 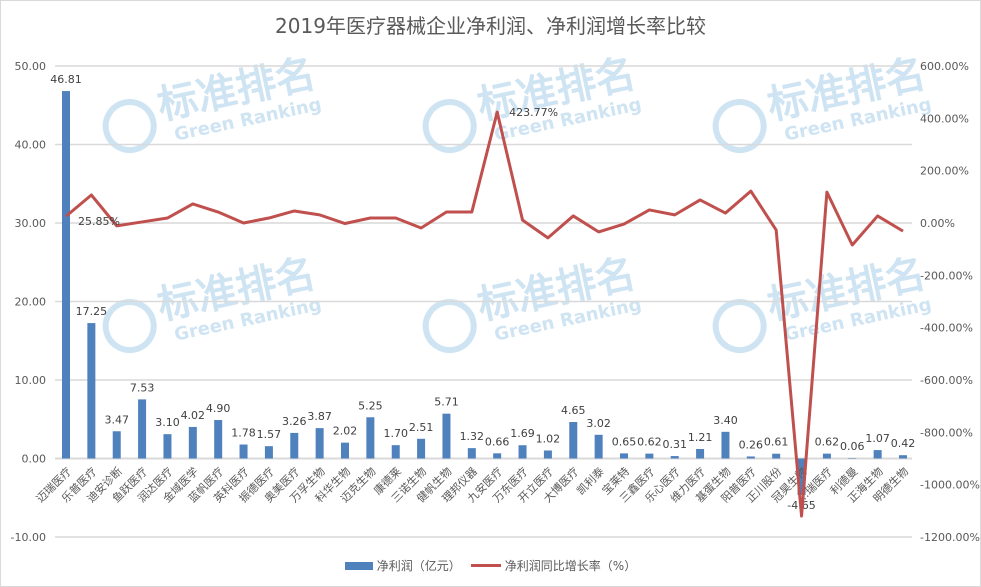 I want to click on bar-value-label: 1.69, so click(x=522, y=433).